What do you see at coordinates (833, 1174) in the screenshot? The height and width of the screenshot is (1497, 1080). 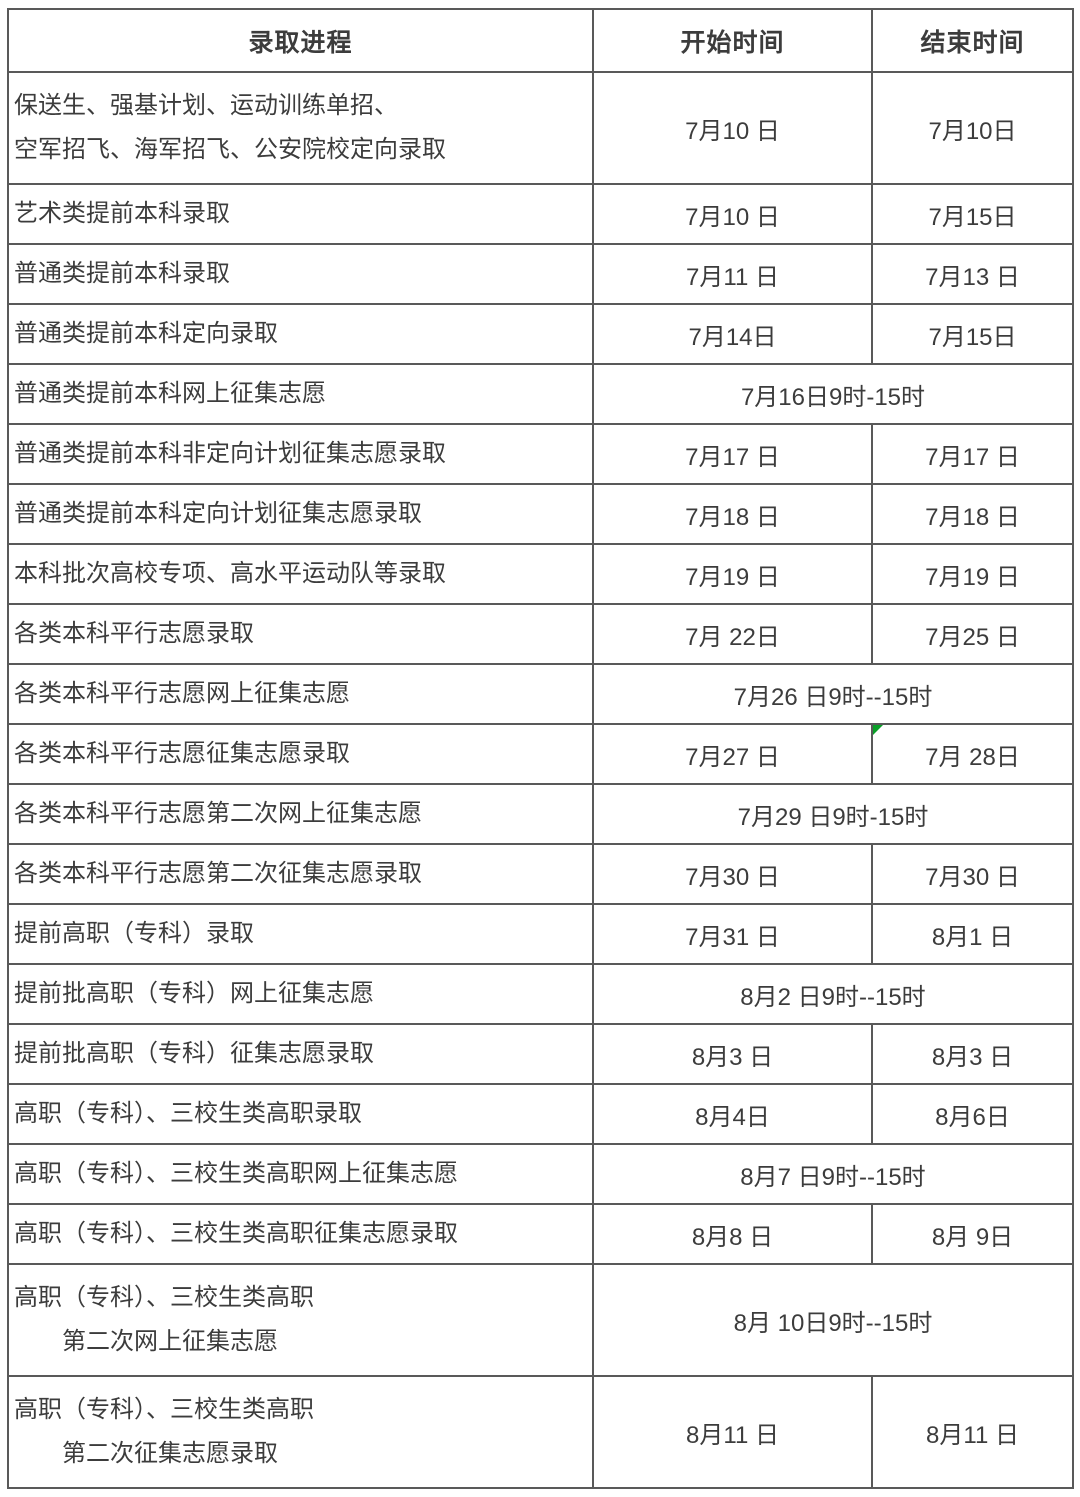 I see `time-range-cell: 8月7 日9时--15时` at bounding box center [833, 1174].